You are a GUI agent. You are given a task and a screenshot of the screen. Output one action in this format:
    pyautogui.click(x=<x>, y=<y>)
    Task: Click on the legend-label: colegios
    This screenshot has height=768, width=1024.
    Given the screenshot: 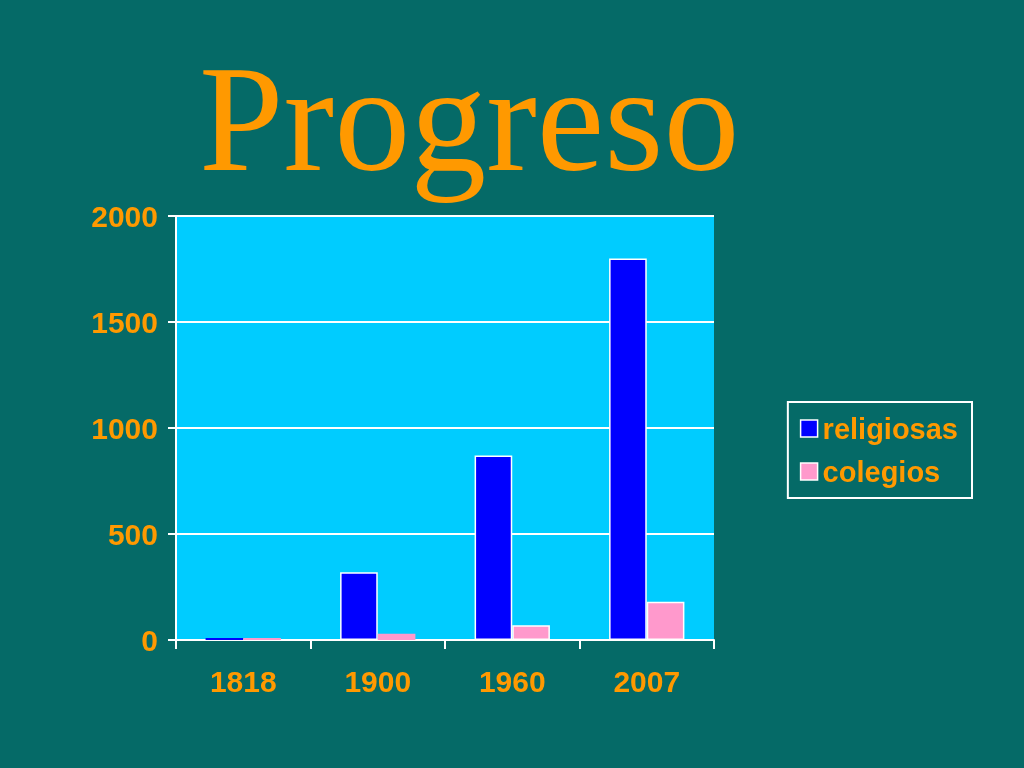 What is the action you would take?
    pyautogui.click(x=881, y=471)
    